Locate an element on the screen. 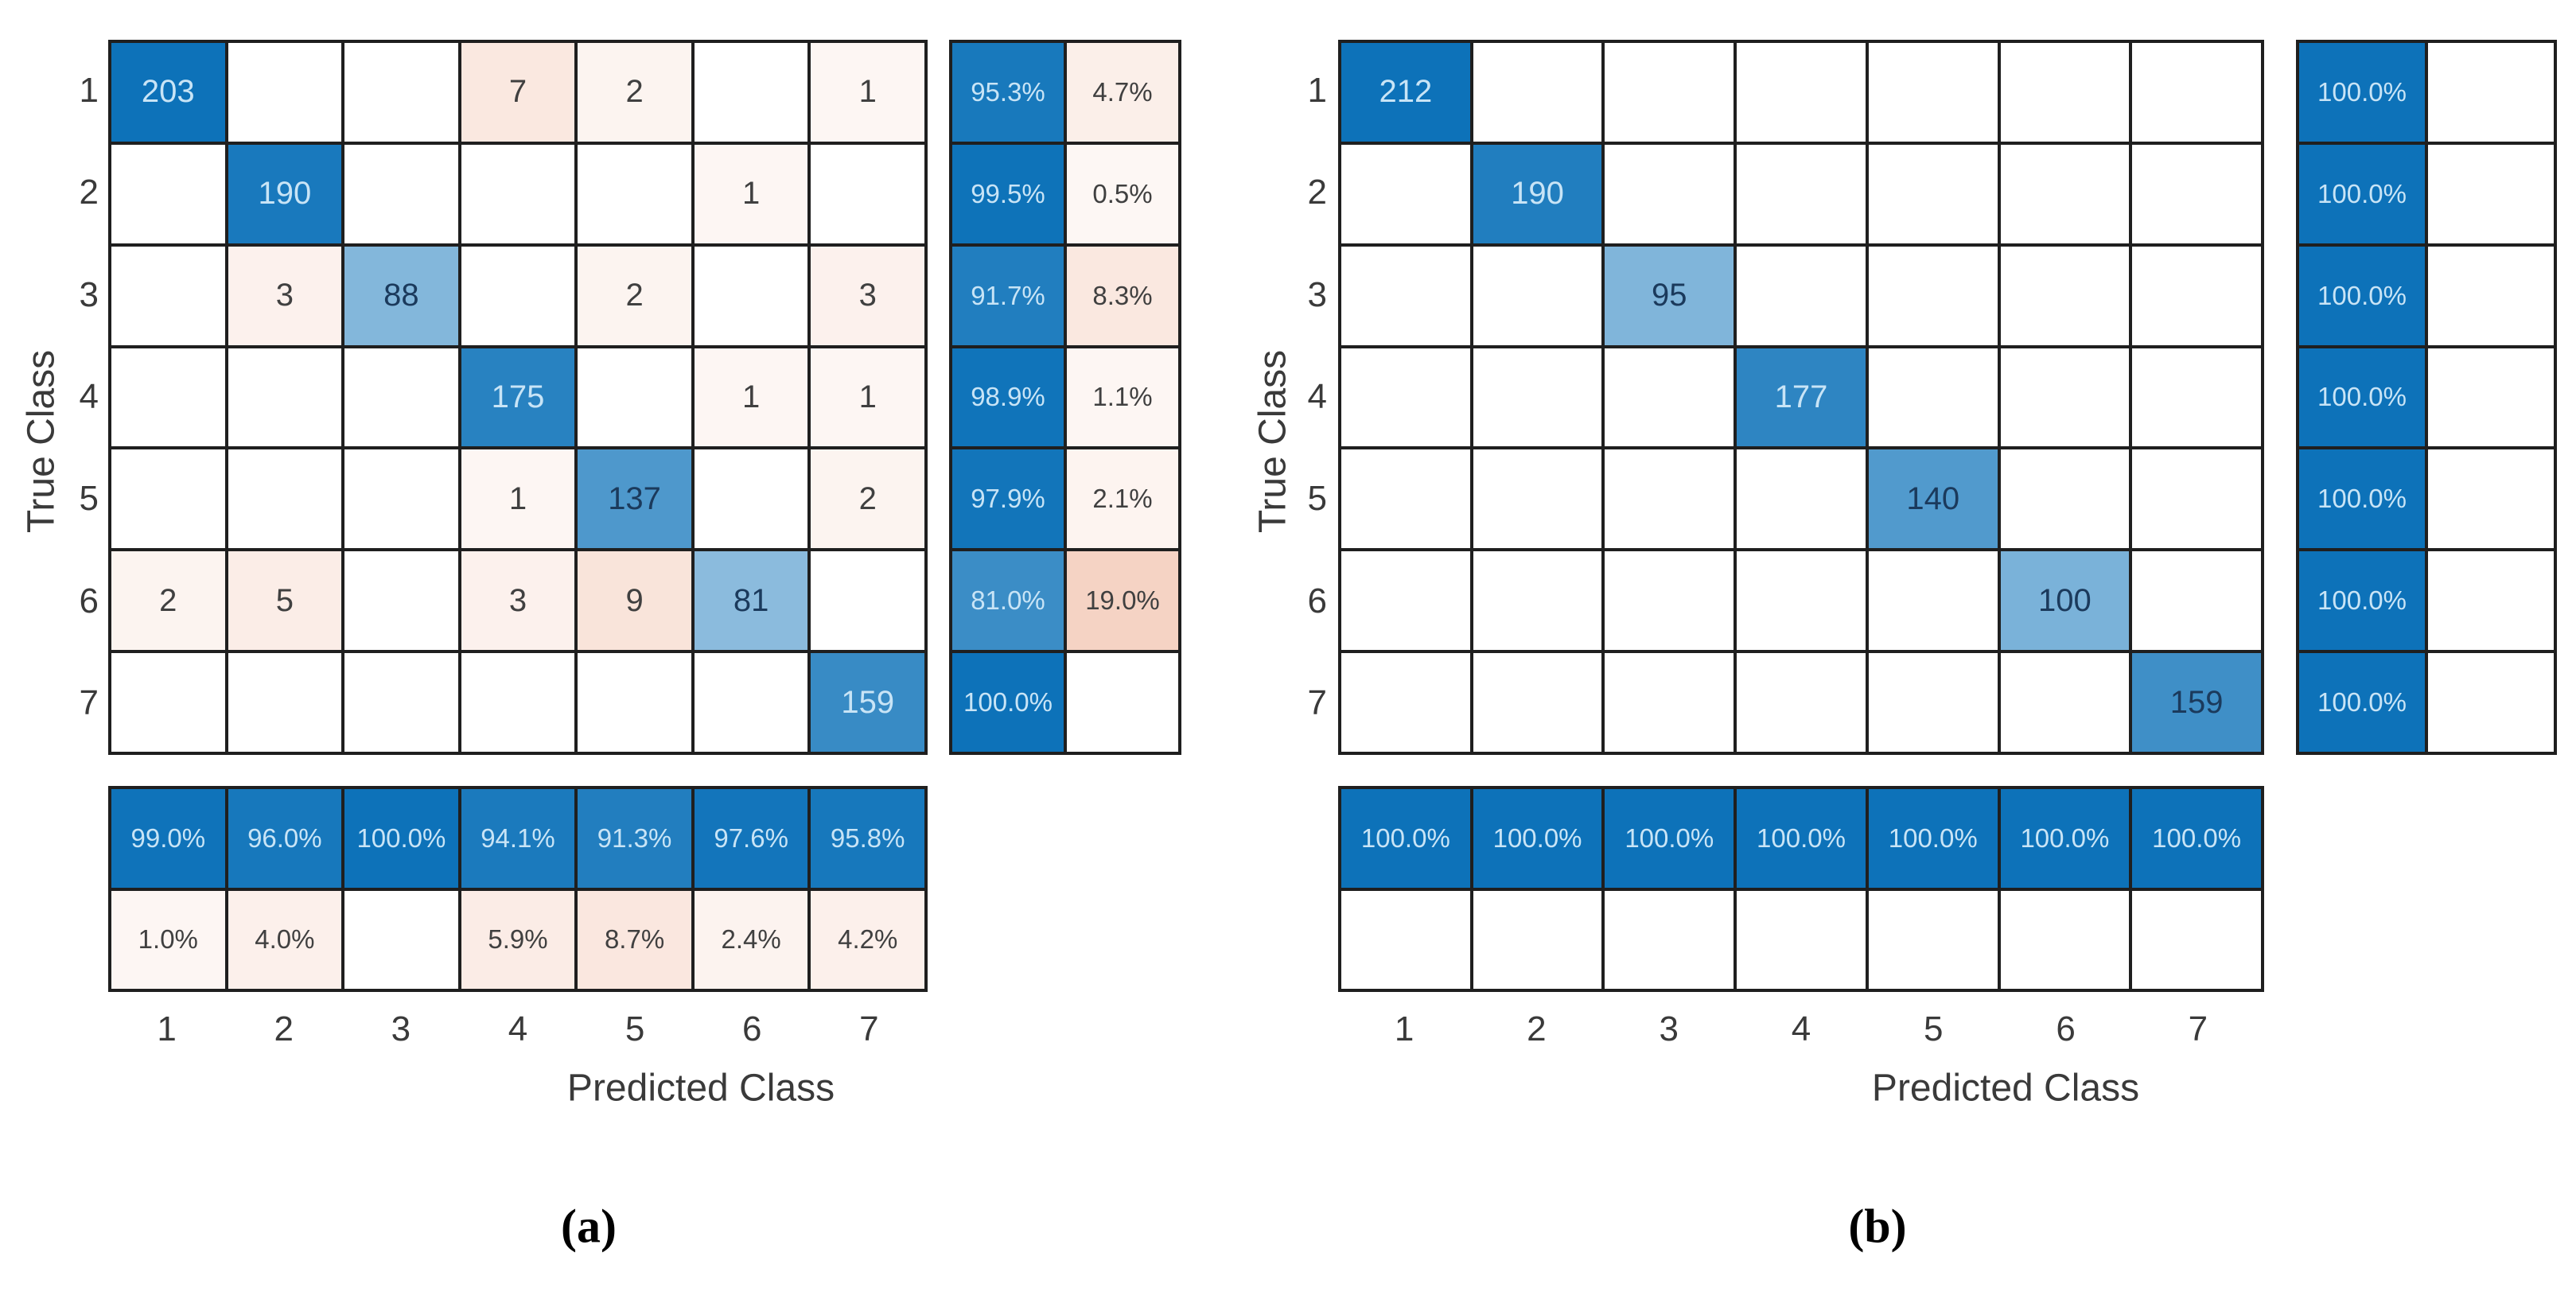  column-summary-percent-cell: 5.9% is located at coordinates (518, 939).